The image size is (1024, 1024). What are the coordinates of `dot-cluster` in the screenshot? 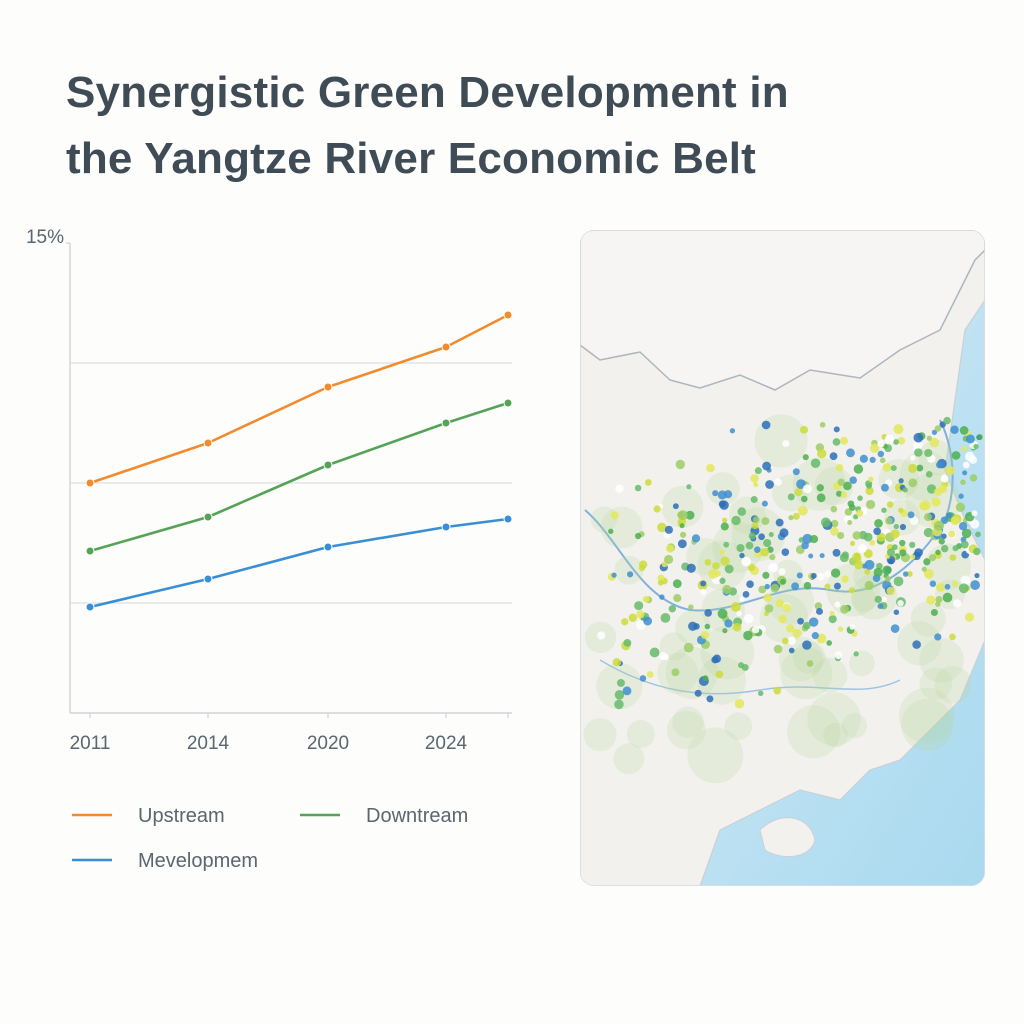 It's located at (783, 599).